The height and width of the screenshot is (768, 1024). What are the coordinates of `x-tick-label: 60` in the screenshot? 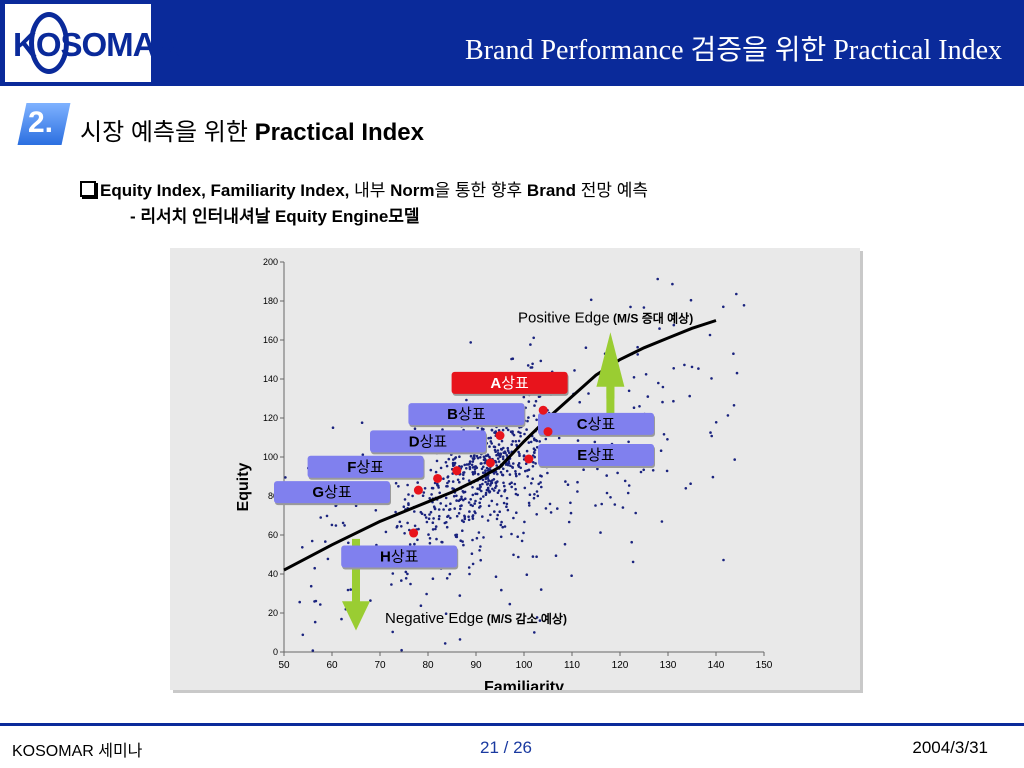 It's located at (332, 665).